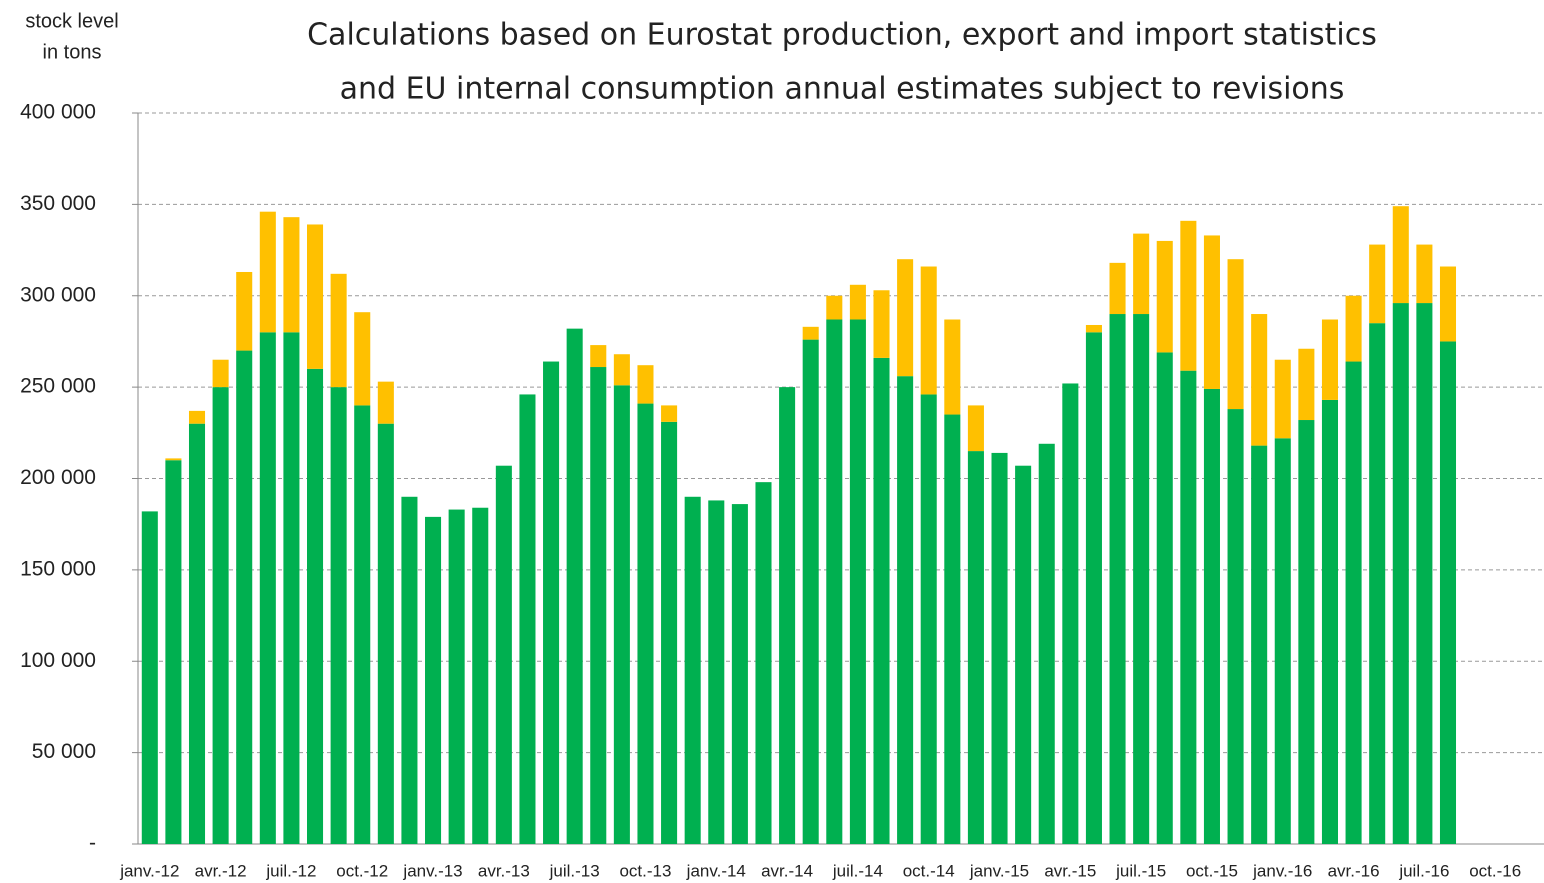 The width and height of the screenshot is (1544, 883). Describe the element at coordinates (58, 477) in the screenshot. I see `y-tick-label: 200 000` at that location.